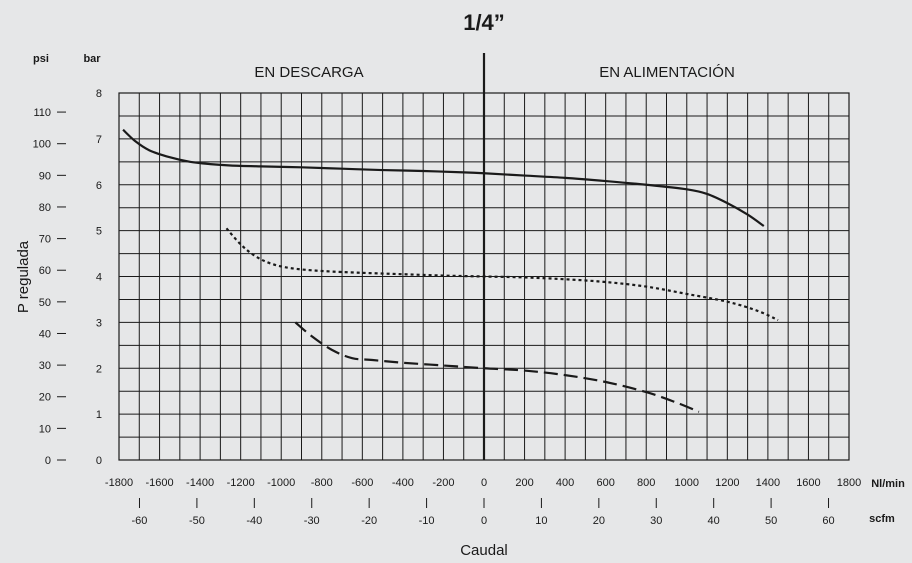 This screenshot has width=912, height=563. I want to click on nlmin-tick-label: -1800, so click(119, 483).